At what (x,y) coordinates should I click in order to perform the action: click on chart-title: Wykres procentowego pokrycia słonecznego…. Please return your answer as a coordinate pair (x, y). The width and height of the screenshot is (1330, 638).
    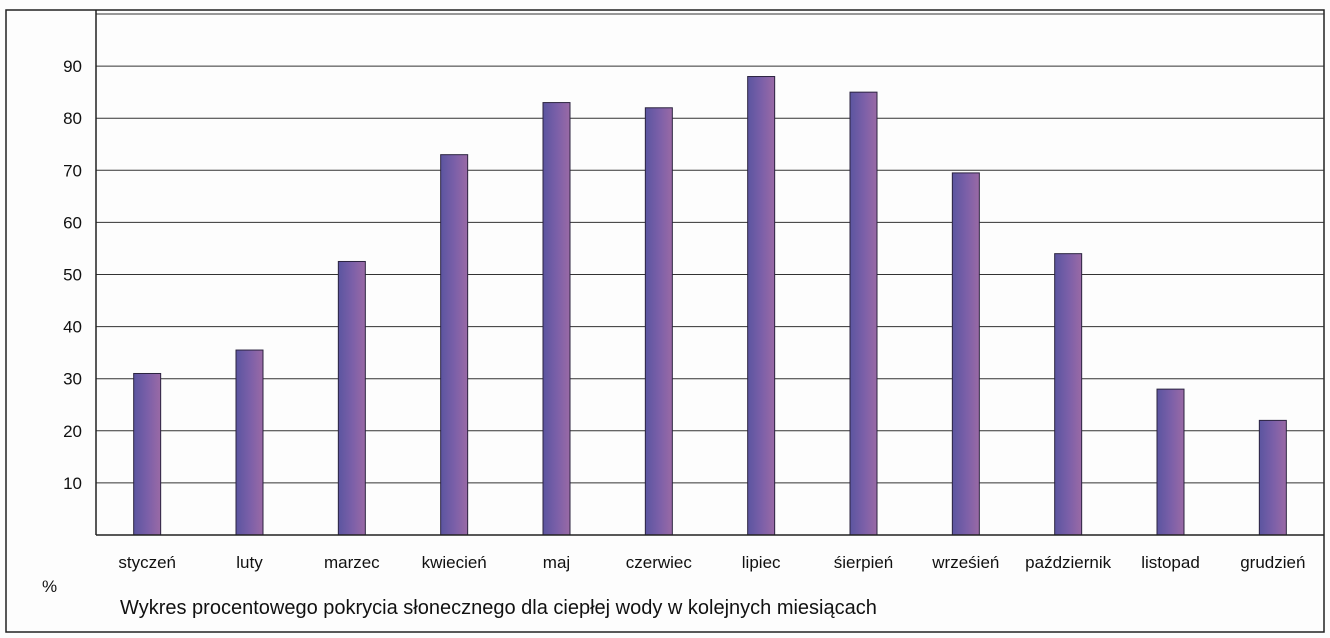
    Looking at the image, I should click on (498, 608).